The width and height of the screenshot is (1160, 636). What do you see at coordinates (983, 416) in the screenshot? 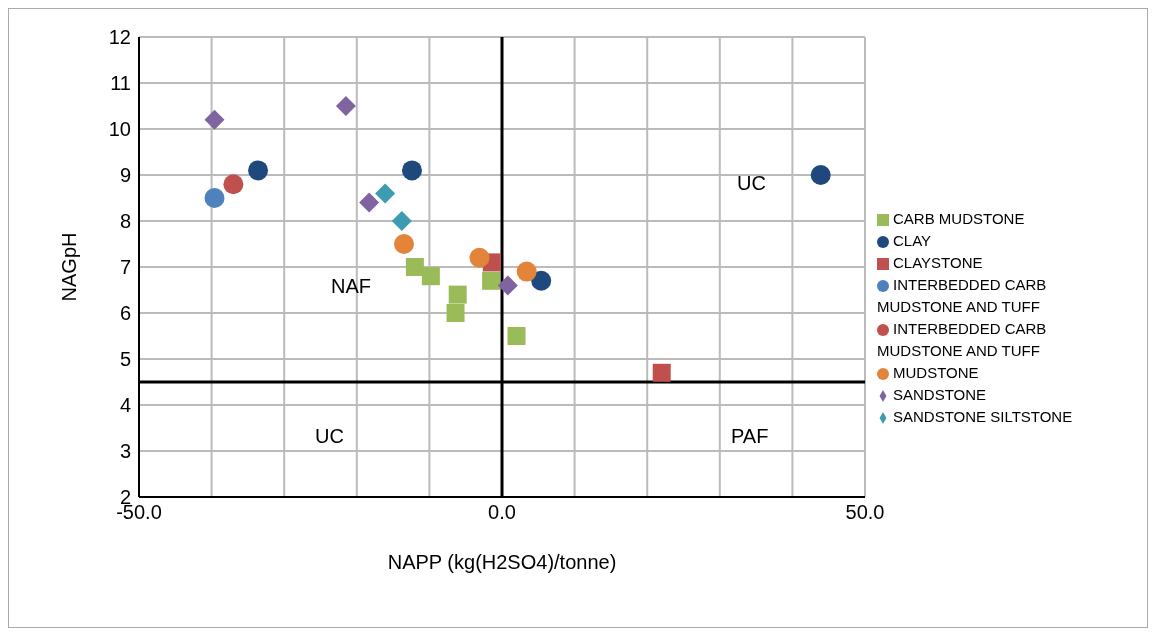
I see `legend-label: SANDSTONE SILTSTONE` at bounding box center [983, 416].